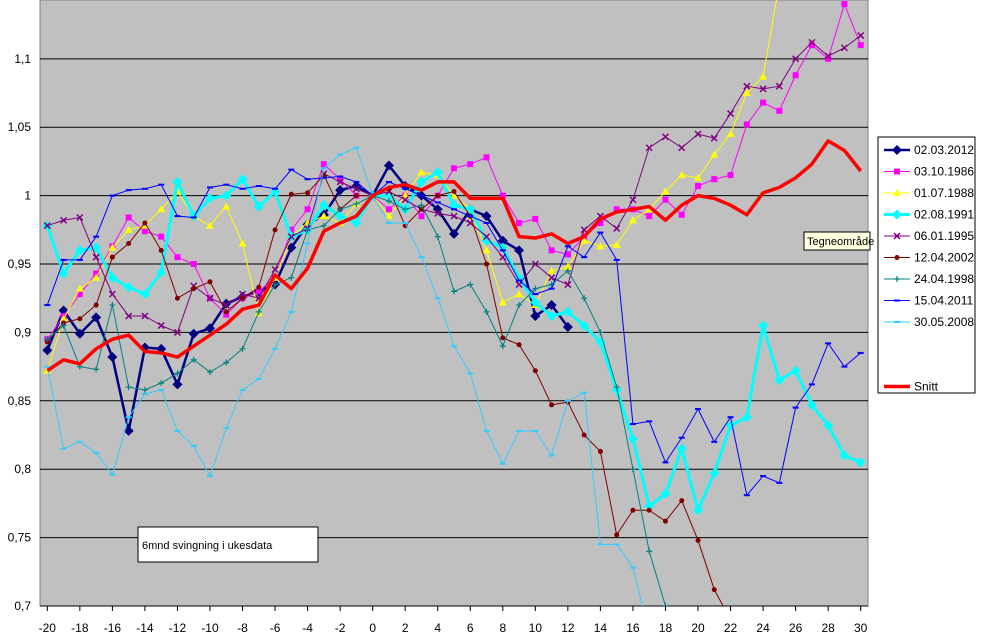 This screenshot has width=987, height=642. I want to click on x-tick-label: -6, so click(275, 628).